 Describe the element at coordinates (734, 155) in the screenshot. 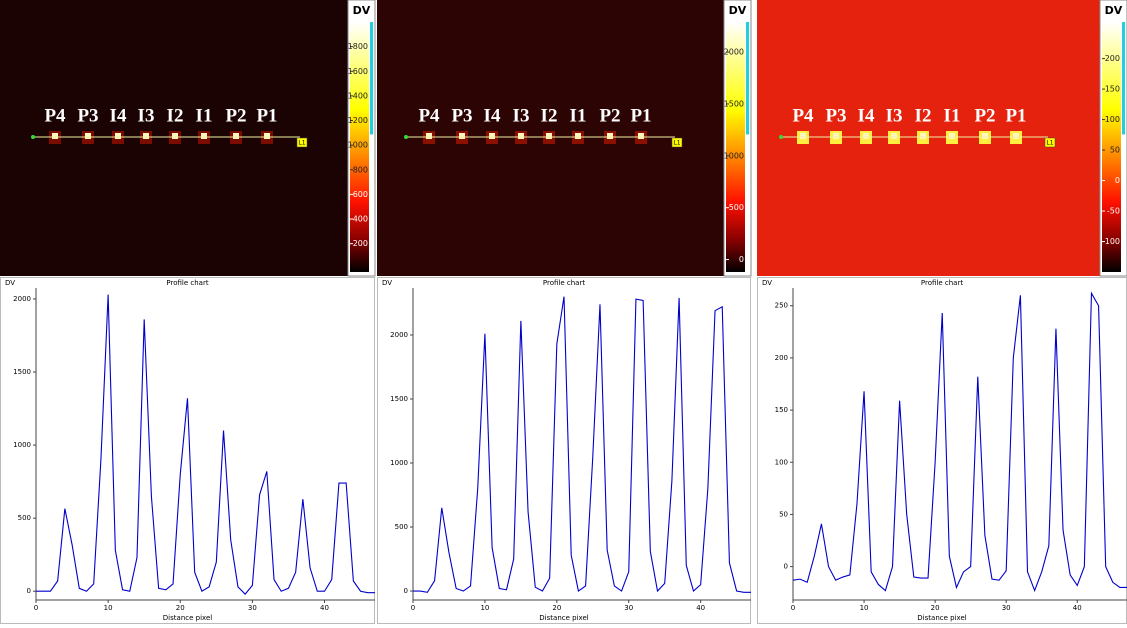

I see `colorbar-tick-label: 1000` at that location.